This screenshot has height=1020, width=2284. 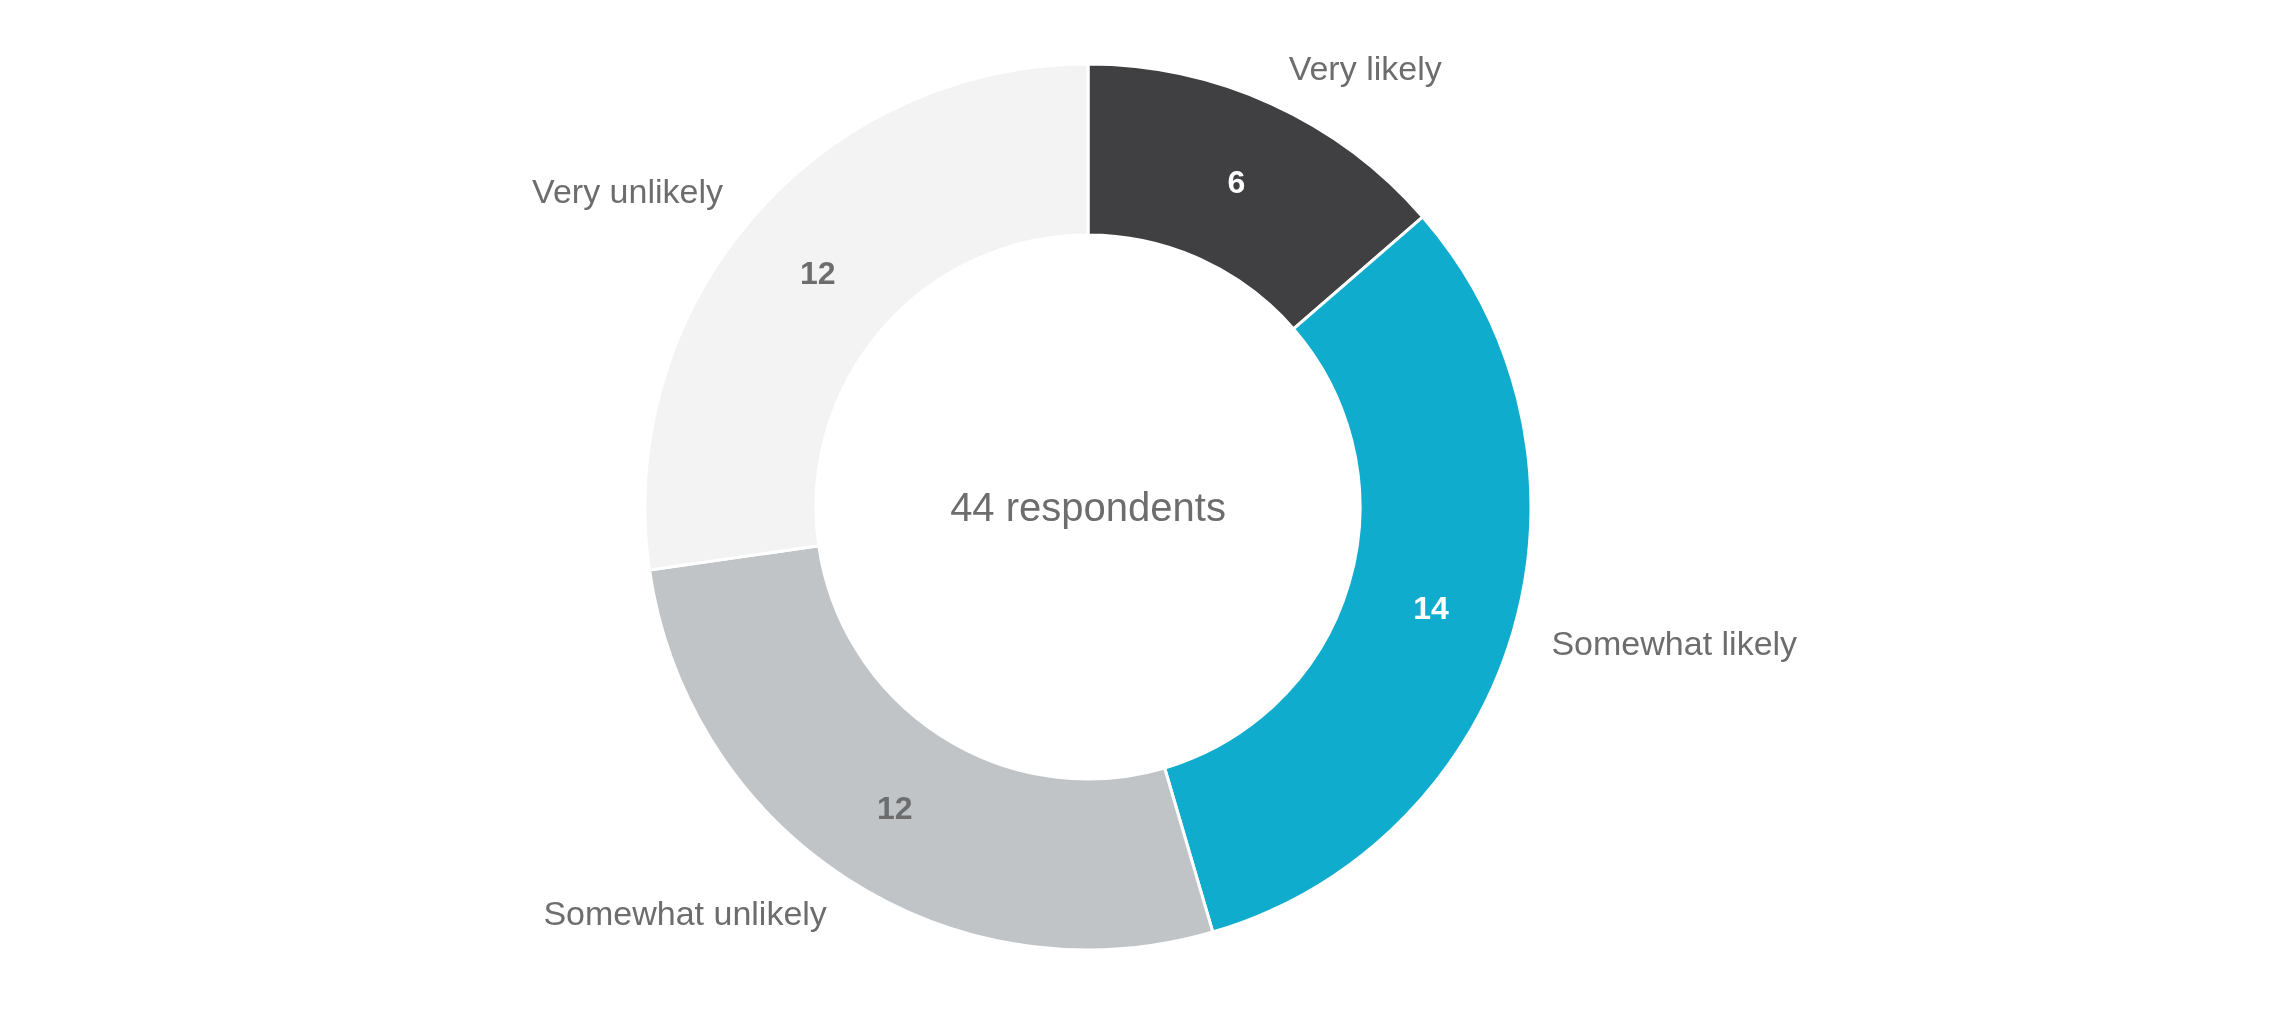 What do you see at coordinates (685, 913) in the screenshot?
I see `slice-label: Somewhat unlikely` at bounding box center [685, 913].